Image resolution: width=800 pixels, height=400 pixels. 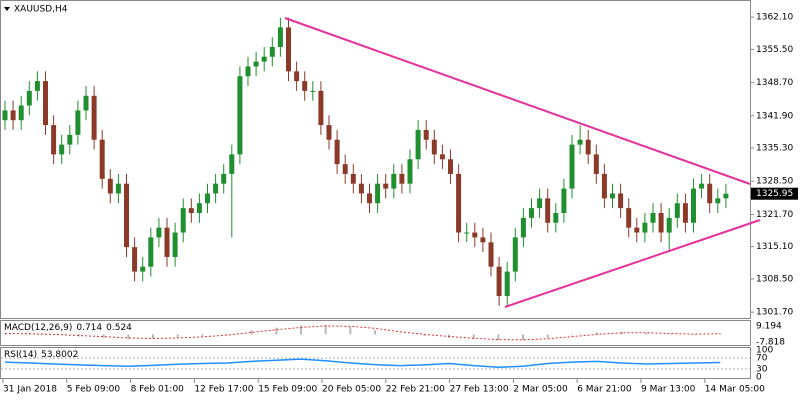 I want to click on x-tick-label: 31 Jan 2018, so click(x=30, y=390).